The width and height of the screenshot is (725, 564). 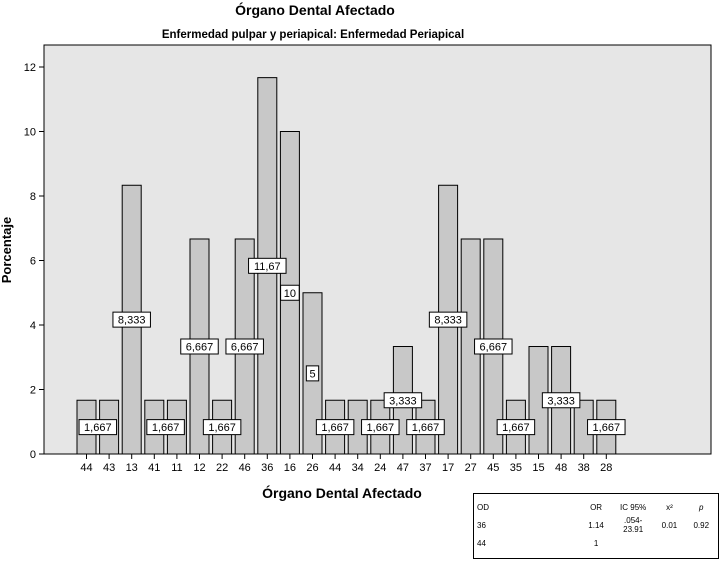 I want to click on data-label: 3,333, so click(x=561, y=400).